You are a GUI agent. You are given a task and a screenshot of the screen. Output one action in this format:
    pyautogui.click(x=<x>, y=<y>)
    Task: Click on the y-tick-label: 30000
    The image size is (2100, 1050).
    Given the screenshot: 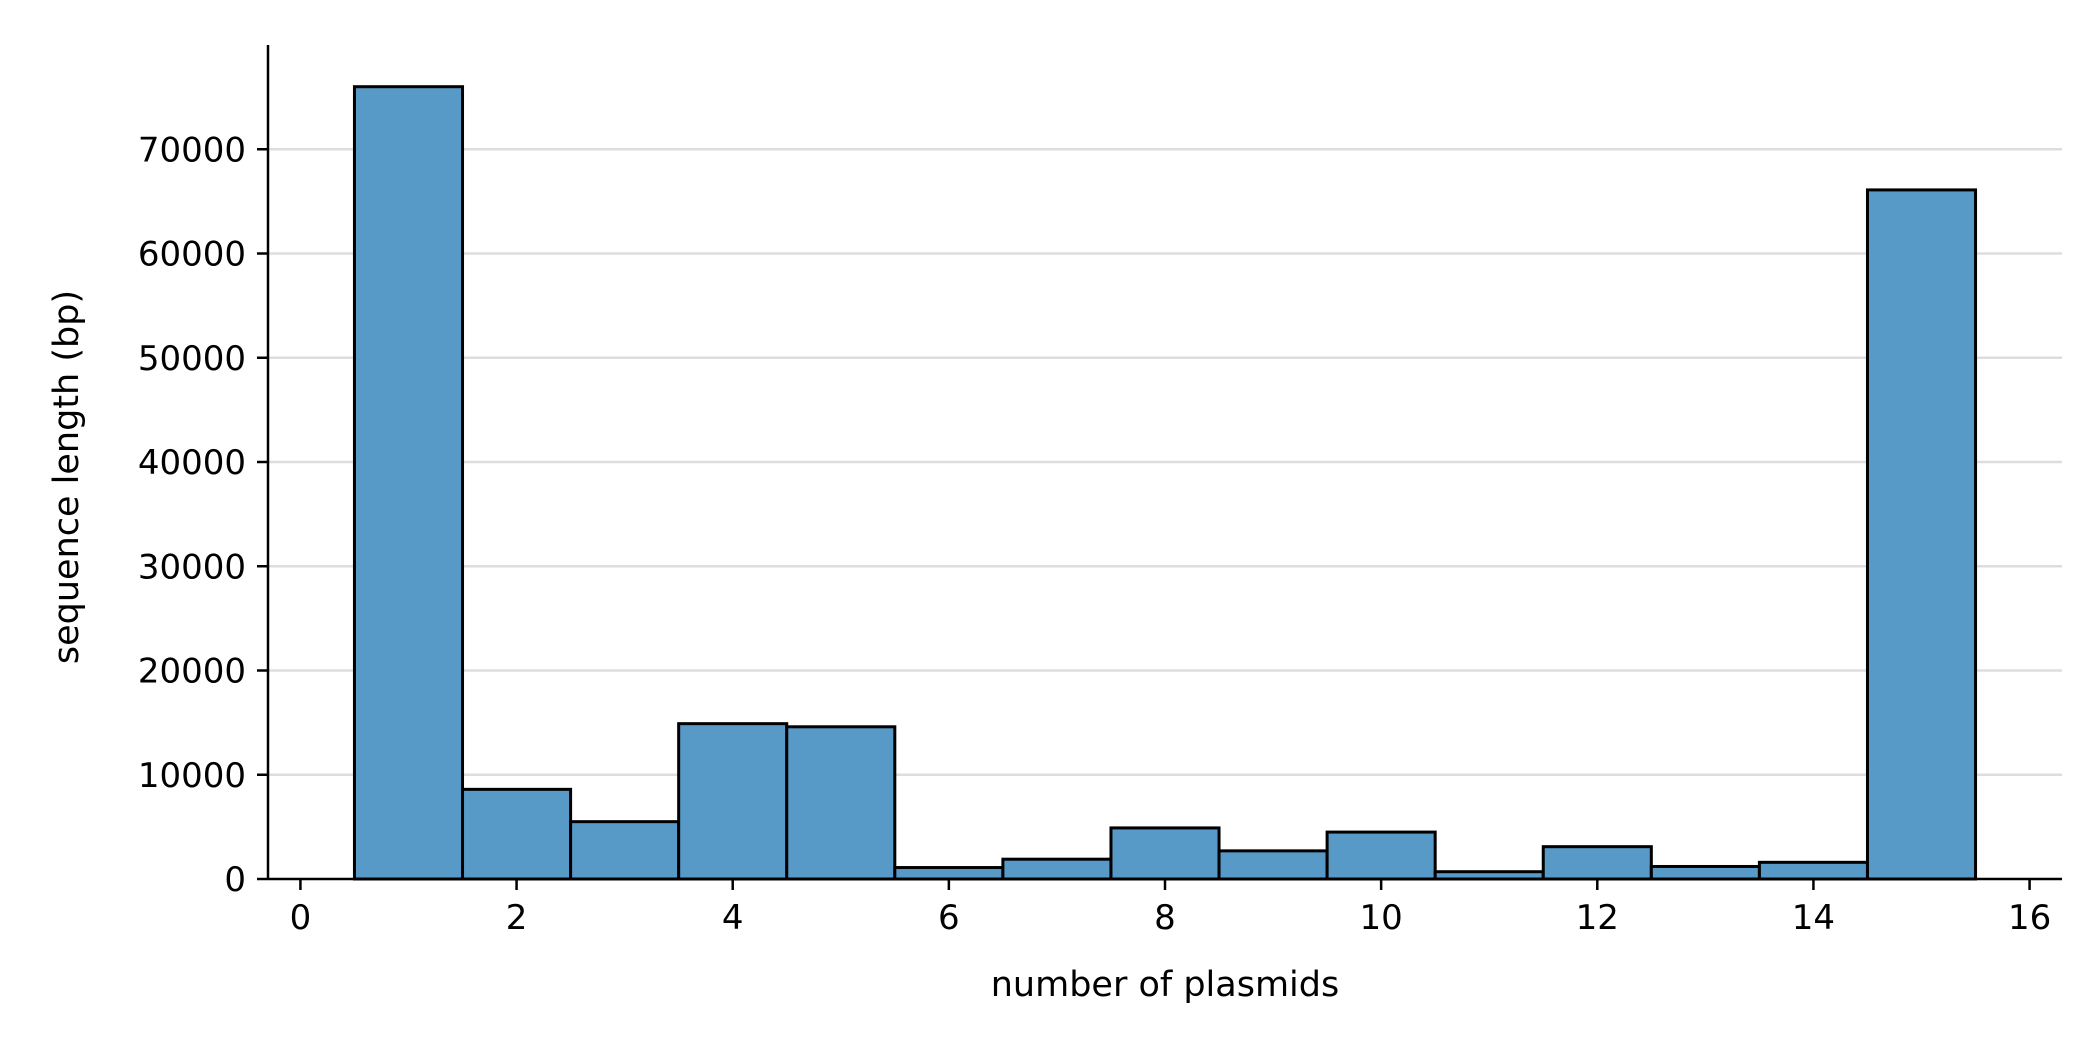 What is the action you would take?
    pyautogui.click(x=192, y=567)
    